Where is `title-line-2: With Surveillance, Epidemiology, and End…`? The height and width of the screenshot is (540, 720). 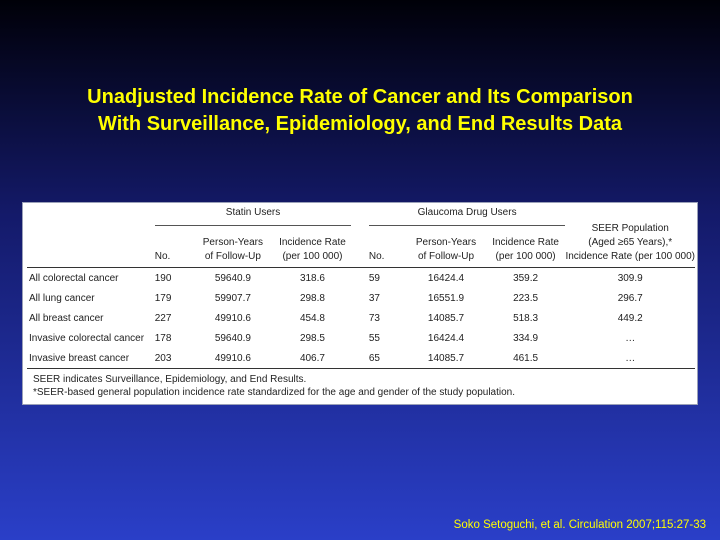 title-line-2: With Surveillance, Epidemiology, and End… is located at coordinates (360, 124).